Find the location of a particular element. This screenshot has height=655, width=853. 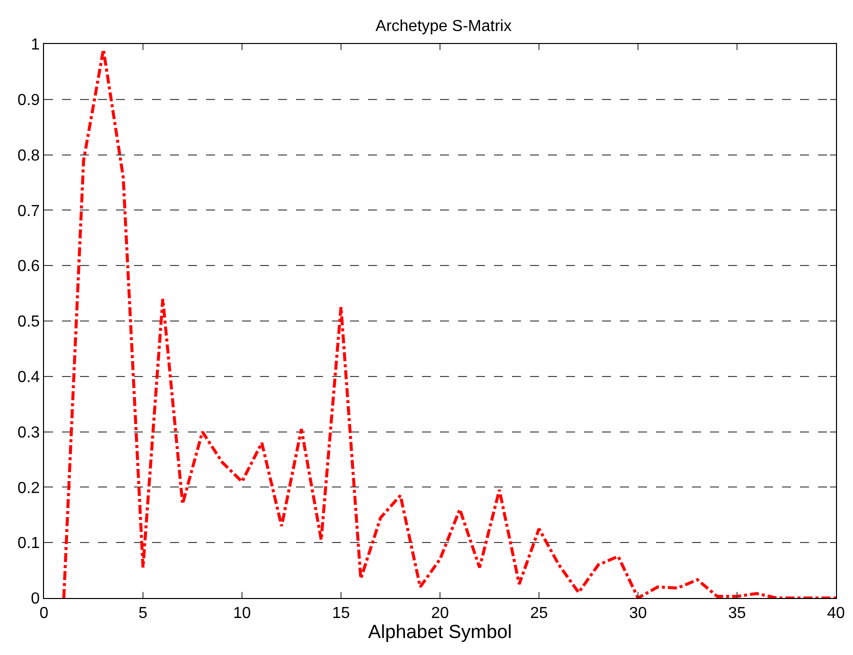

y-tick-label: 0.5 is located at coordinates (29, 322).